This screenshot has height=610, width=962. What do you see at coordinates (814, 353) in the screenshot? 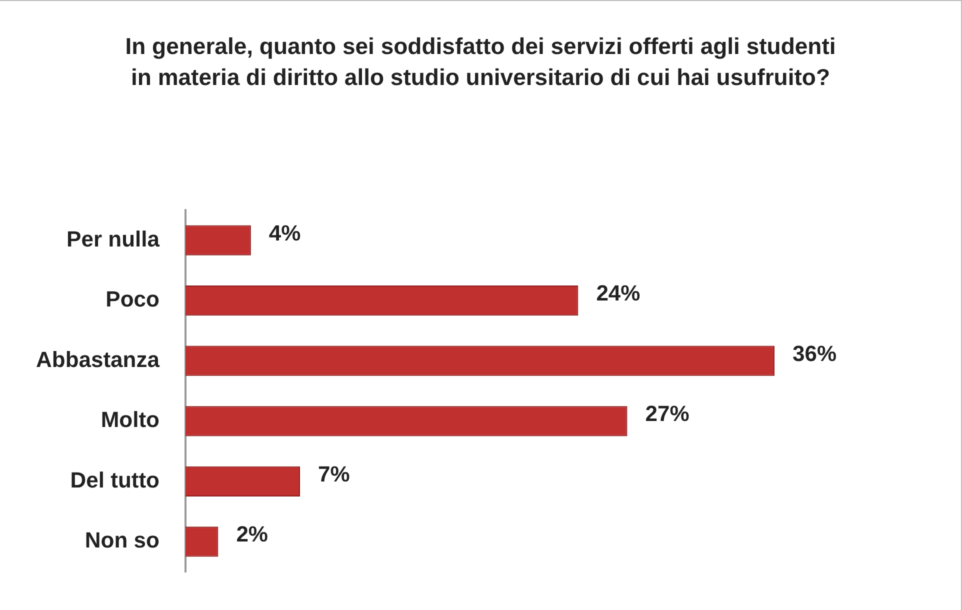
I see `data-label: 36%` at bounding box center [814, 353].